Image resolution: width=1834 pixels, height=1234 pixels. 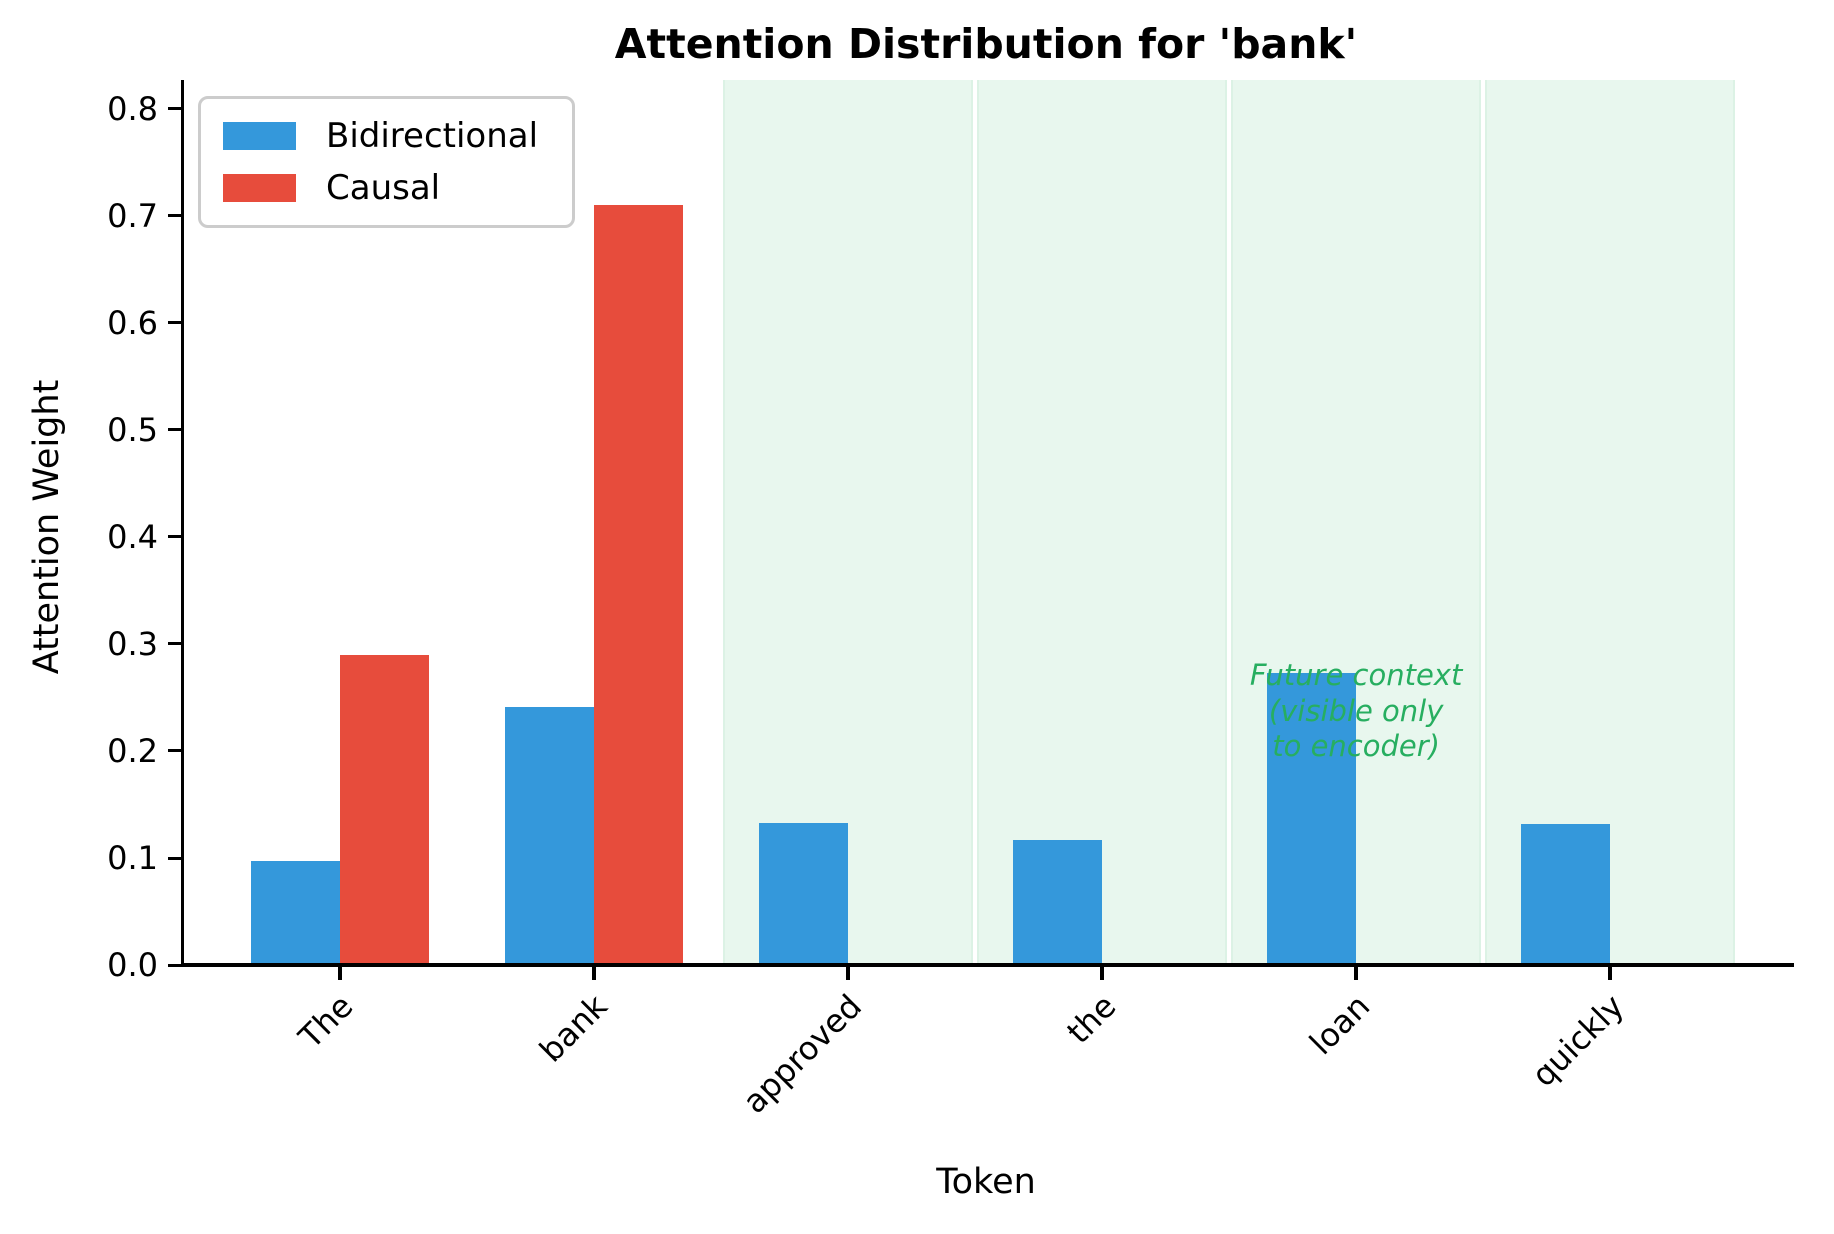 I want to click on legend-label: Bidirectional, so click(x=432, y=136).